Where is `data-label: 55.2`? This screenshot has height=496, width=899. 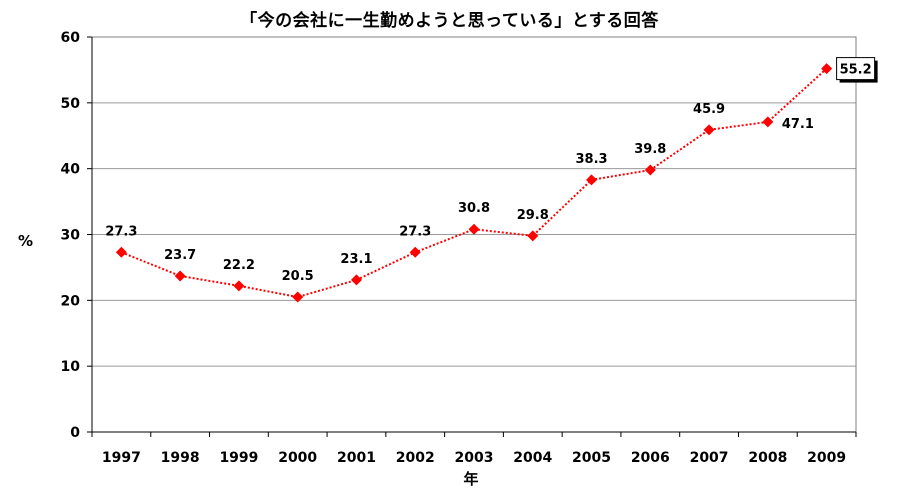
data-label: 55.2 is located at coordinates (856, 70).